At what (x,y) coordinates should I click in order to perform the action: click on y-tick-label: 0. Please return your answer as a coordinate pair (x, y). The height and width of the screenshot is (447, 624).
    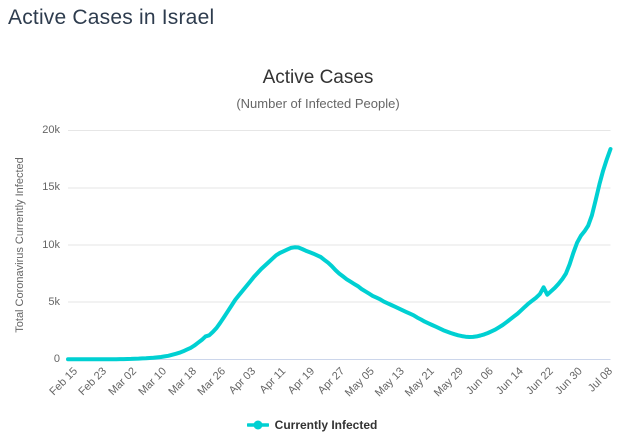
    Looking at the image, I should click on (56, 358).